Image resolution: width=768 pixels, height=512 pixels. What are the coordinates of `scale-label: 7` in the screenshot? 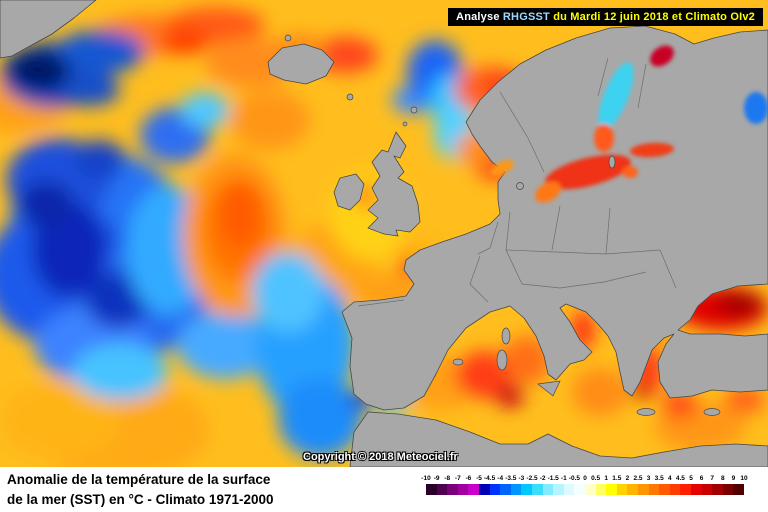 It's located at (712, 478).